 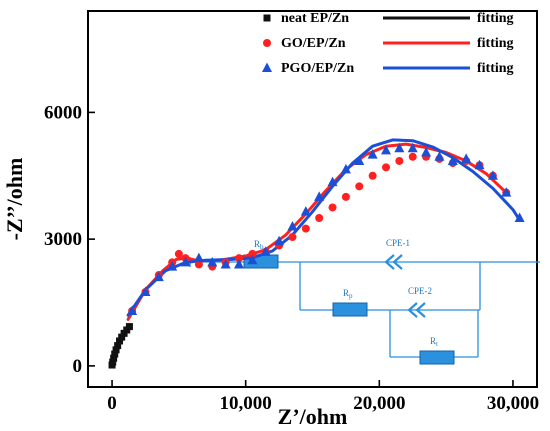 I want to click on y-axis-title: -Z’’/ohm, so click(x=14, y=199).